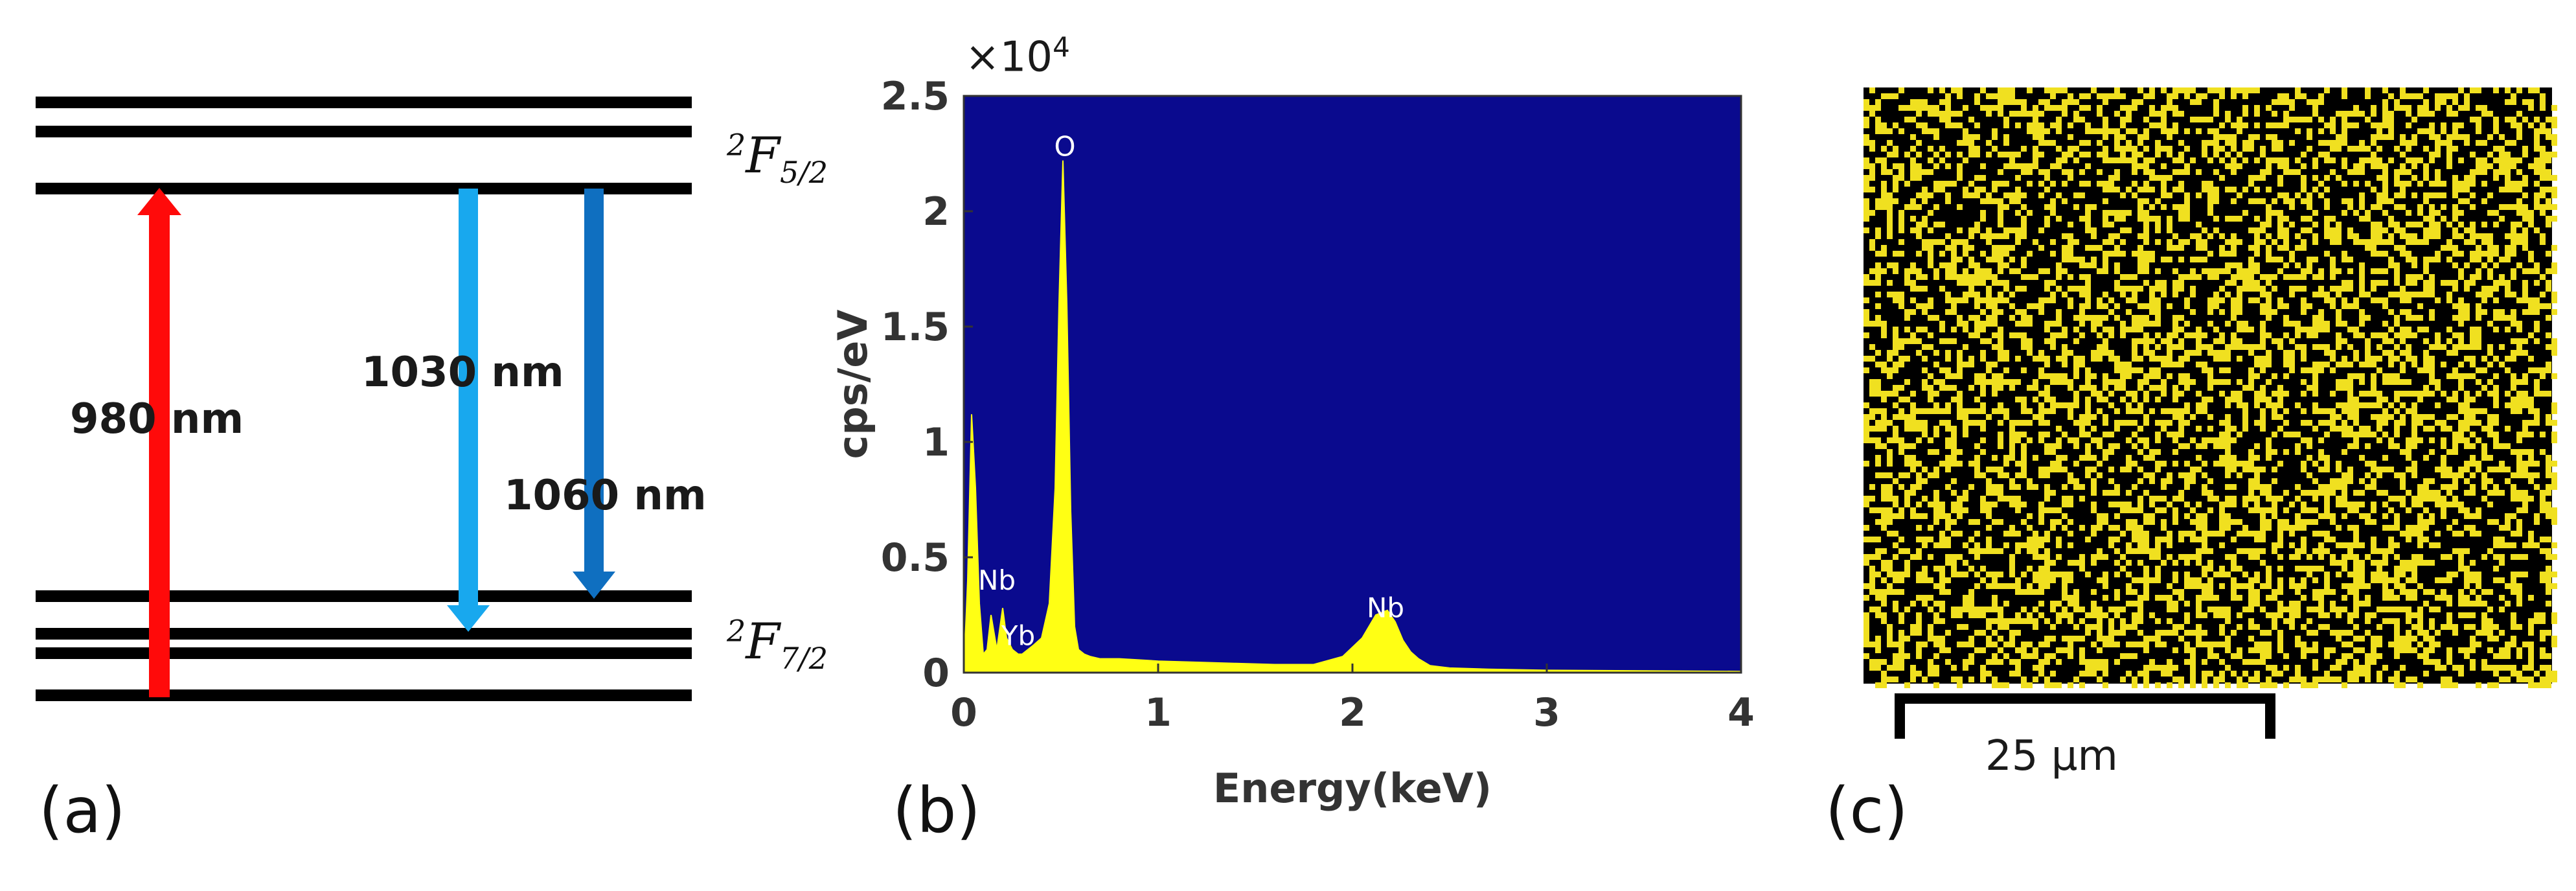 The image size is (2576, 891). Describe the element at coordinates (157, 419) in the screenshot. I see `label-980nm: 980 nm` at that location.